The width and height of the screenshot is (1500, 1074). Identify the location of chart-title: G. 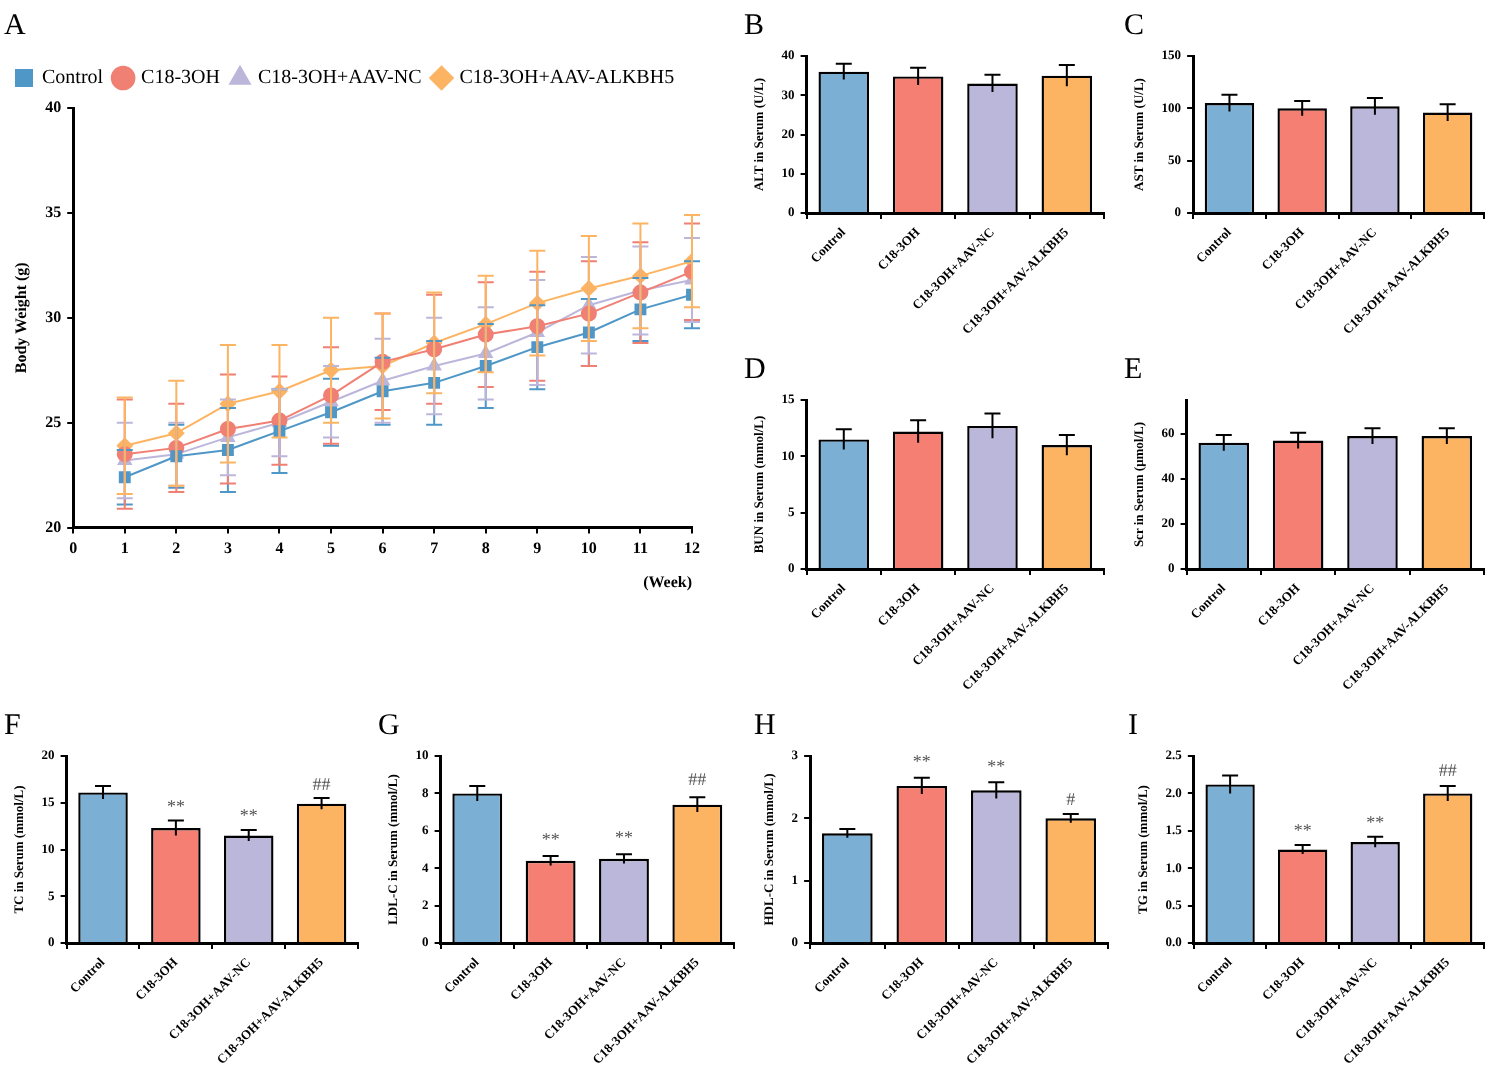
(389, 725).